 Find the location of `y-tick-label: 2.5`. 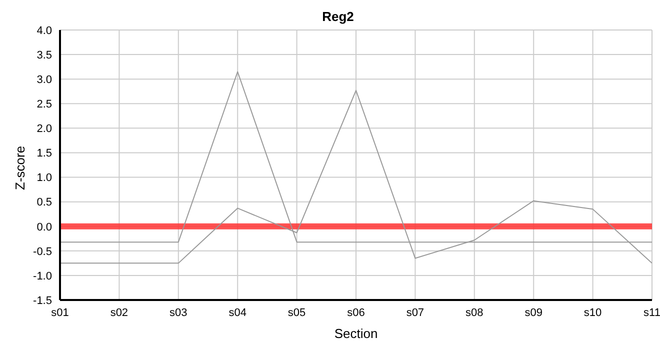

y-tick-label: 2.5 is located at coordinates (44, 104).